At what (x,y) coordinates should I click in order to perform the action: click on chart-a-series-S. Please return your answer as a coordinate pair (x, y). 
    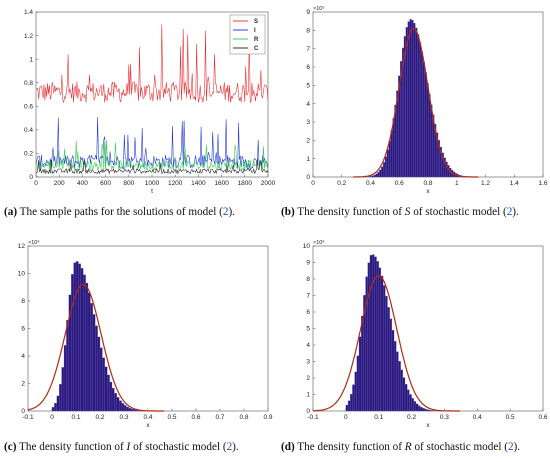
    Looking at the image, I should click on (152, 63).